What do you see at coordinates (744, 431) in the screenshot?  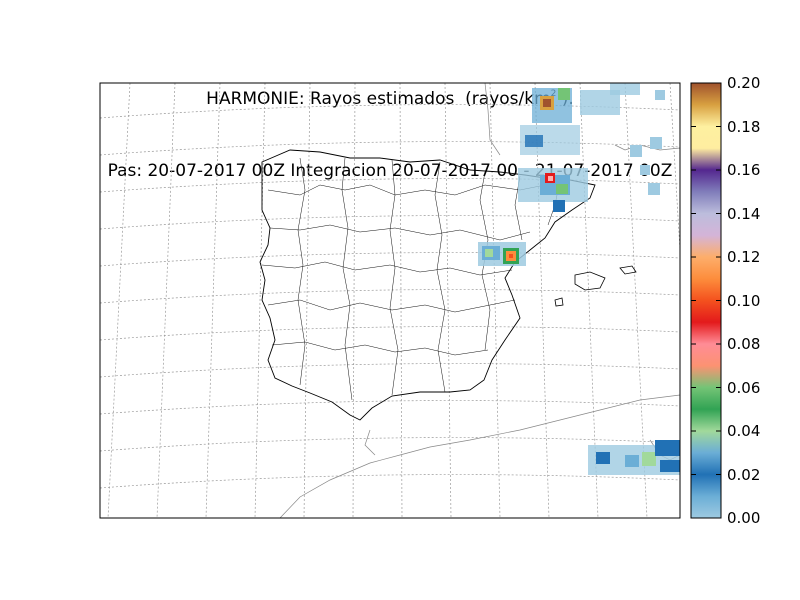 I see `colorbar-tick-label: 0.04` at bounding box center [744, 431].